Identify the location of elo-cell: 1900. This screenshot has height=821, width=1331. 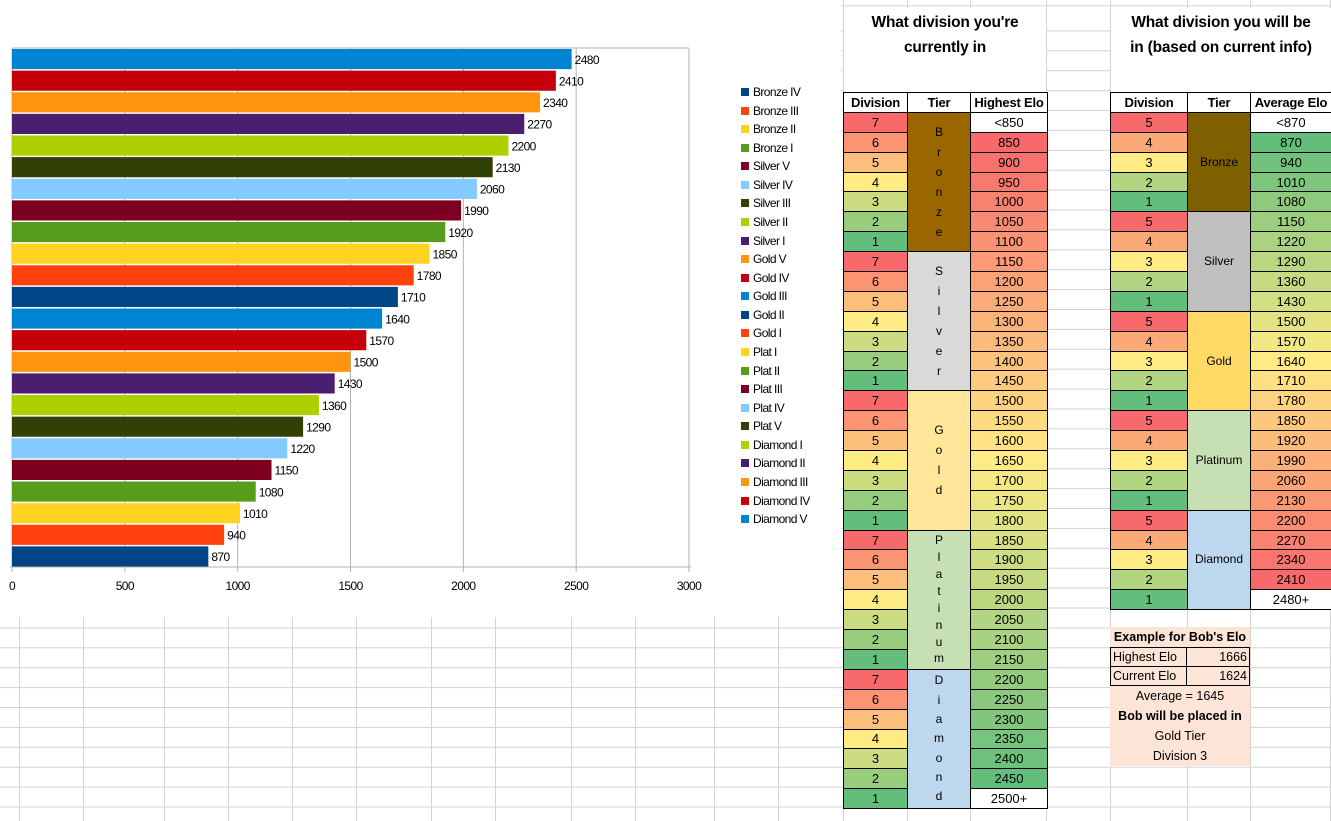
(1009, 560).